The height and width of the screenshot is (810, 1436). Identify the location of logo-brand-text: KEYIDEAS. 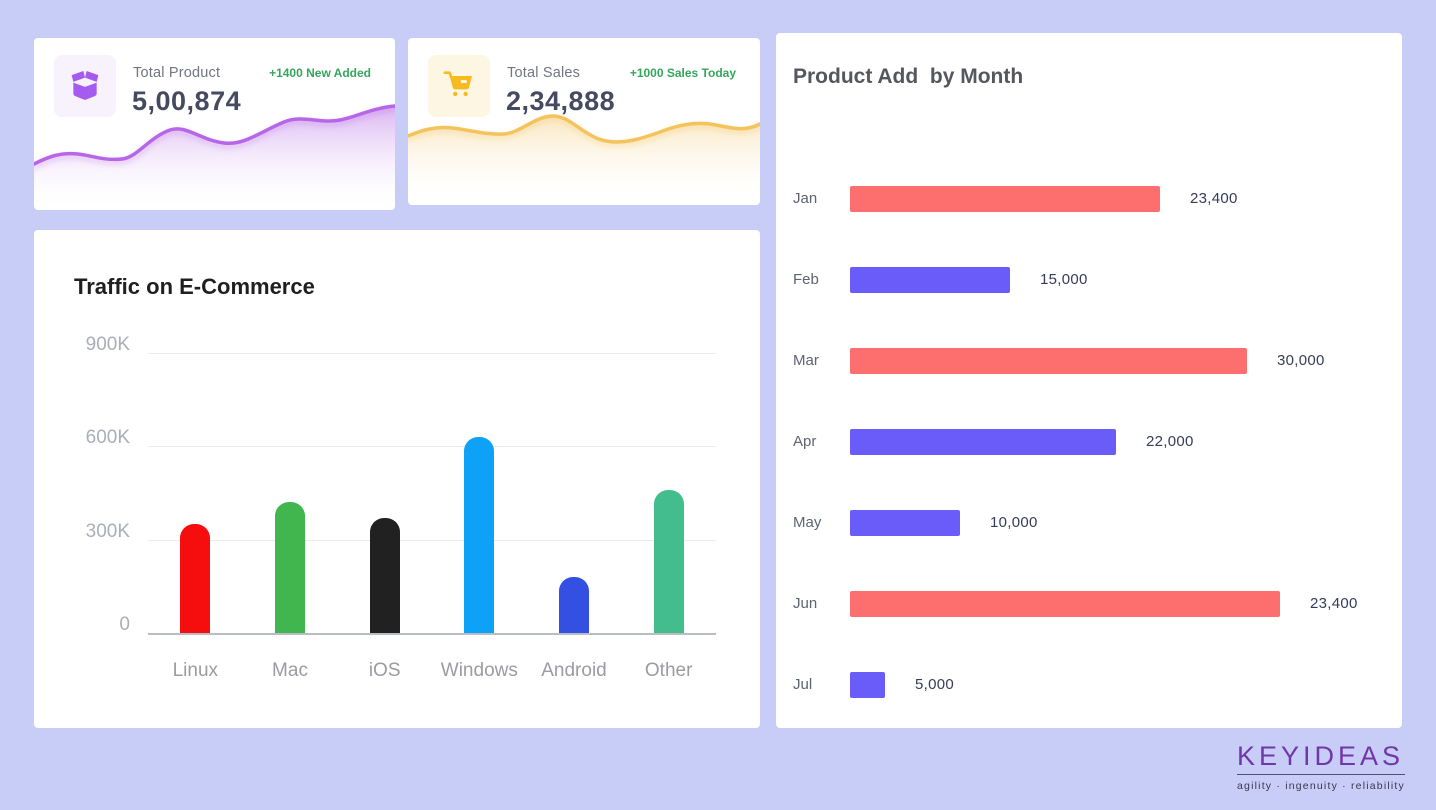
(1321, 756).